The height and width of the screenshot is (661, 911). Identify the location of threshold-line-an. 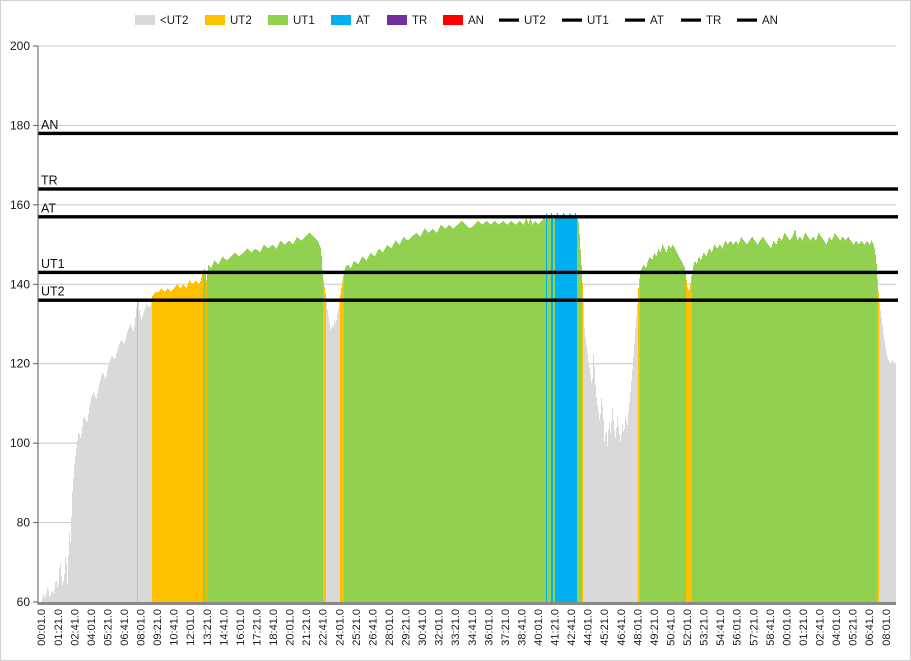
(468, 133).